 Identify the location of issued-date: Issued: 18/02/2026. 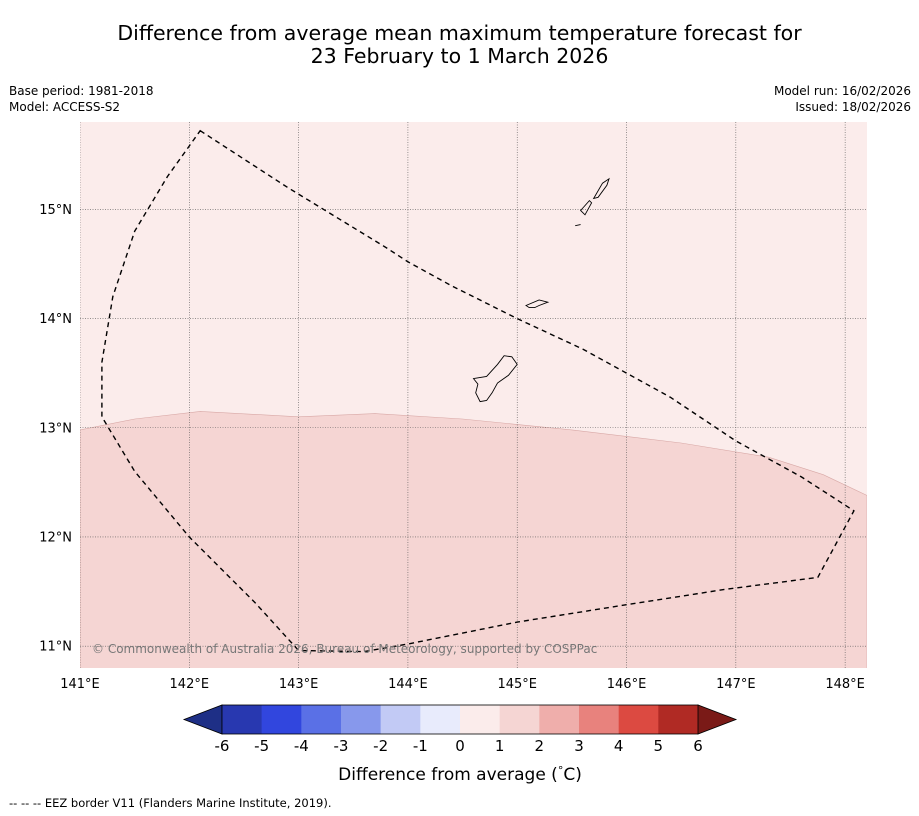
(853, 107).